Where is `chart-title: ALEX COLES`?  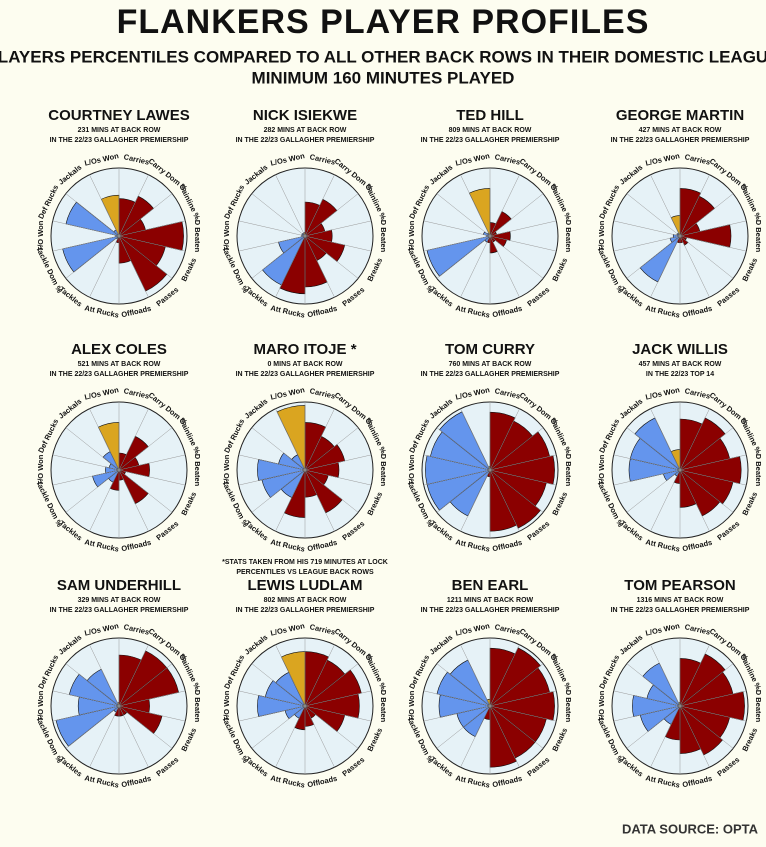
chart-title: ALEX COLES is located at coordinates (119, 349).